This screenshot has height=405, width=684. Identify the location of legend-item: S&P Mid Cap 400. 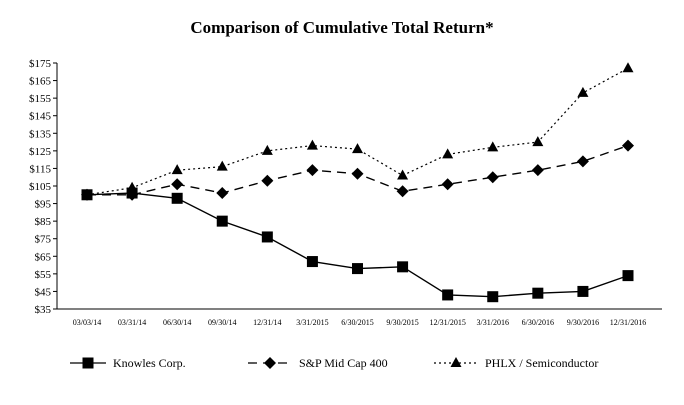
(318, 363).